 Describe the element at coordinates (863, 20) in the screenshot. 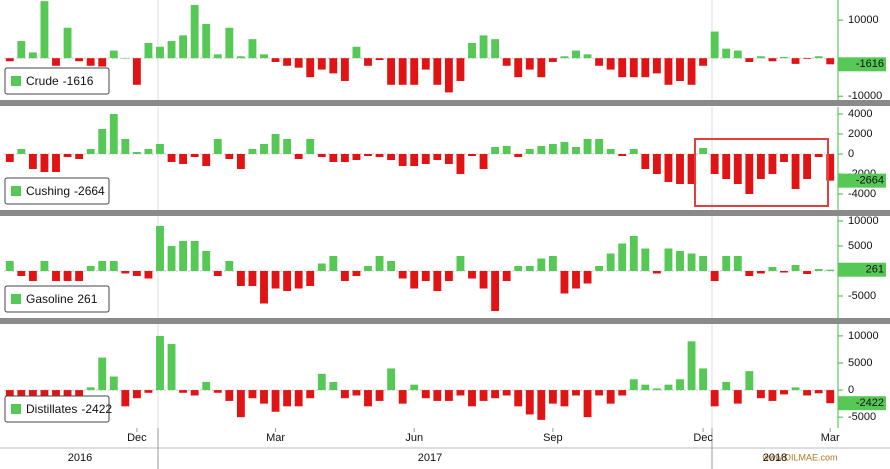

I see `y-tick-label: 10000` at that location.